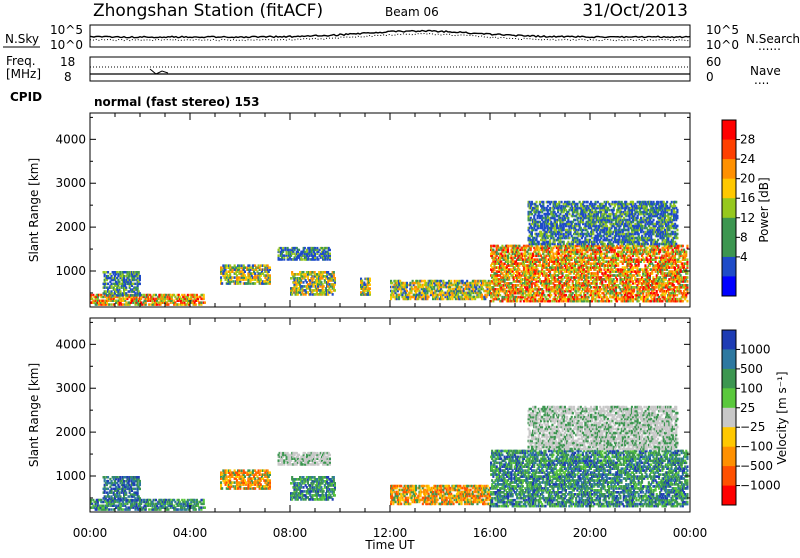 The height and width of the screenshot is (558, 800). What do you see at coordinates (208, 11) in the screenshot?
I see `station-title: Zhongshan Station (fitACF)` at bounding box center [208, 11].